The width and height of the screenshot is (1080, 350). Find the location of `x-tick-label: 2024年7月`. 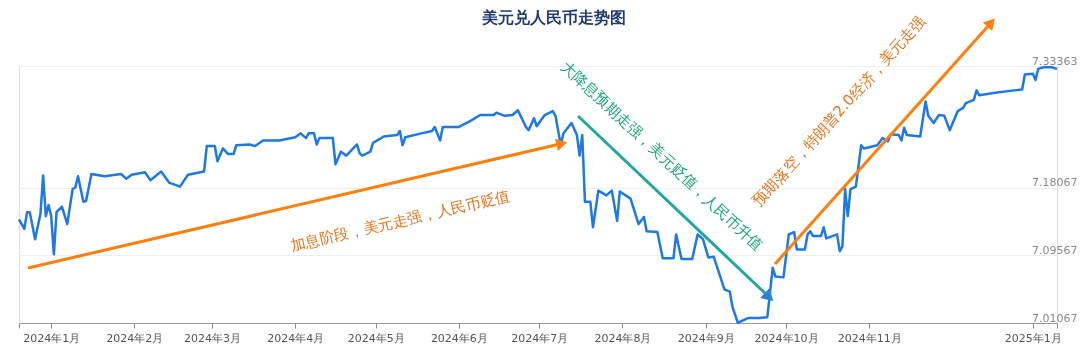

x-tick-label: 2024年7月 is located at coordinates (540, 338).